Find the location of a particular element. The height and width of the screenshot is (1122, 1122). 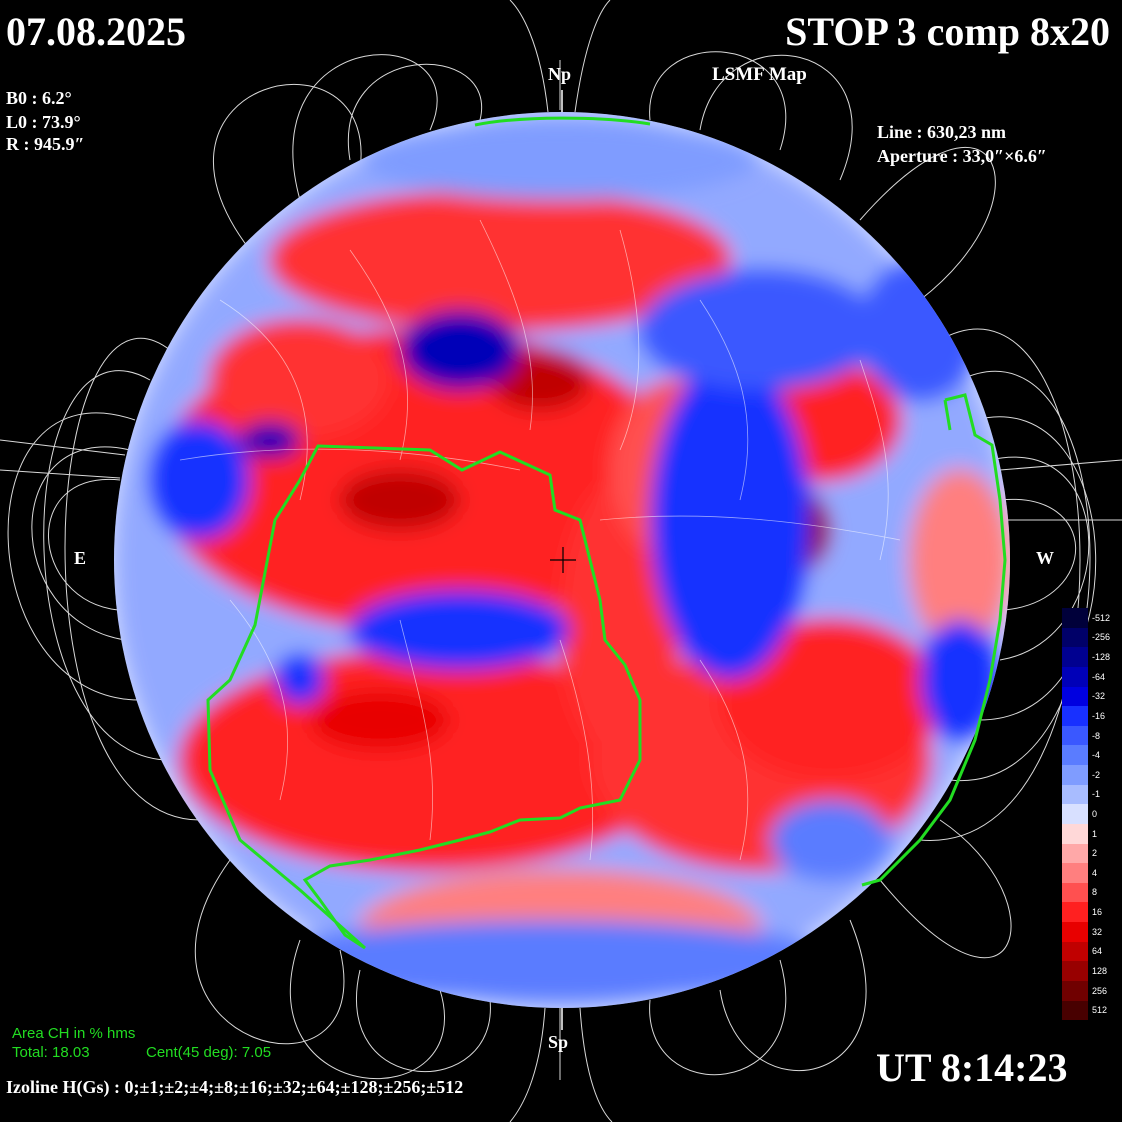

colorbar-tick-label: -16 is located at coordinates (1099, 715).